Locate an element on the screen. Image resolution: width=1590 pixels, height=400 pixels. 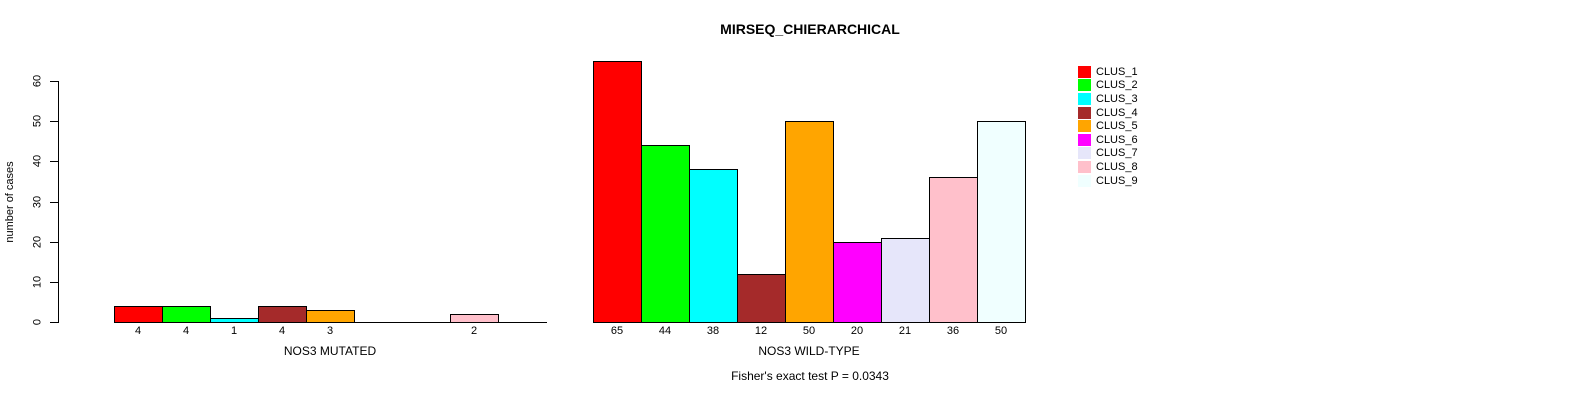
legend-item: CLUS_3 is located at coordinates (1108, 99).